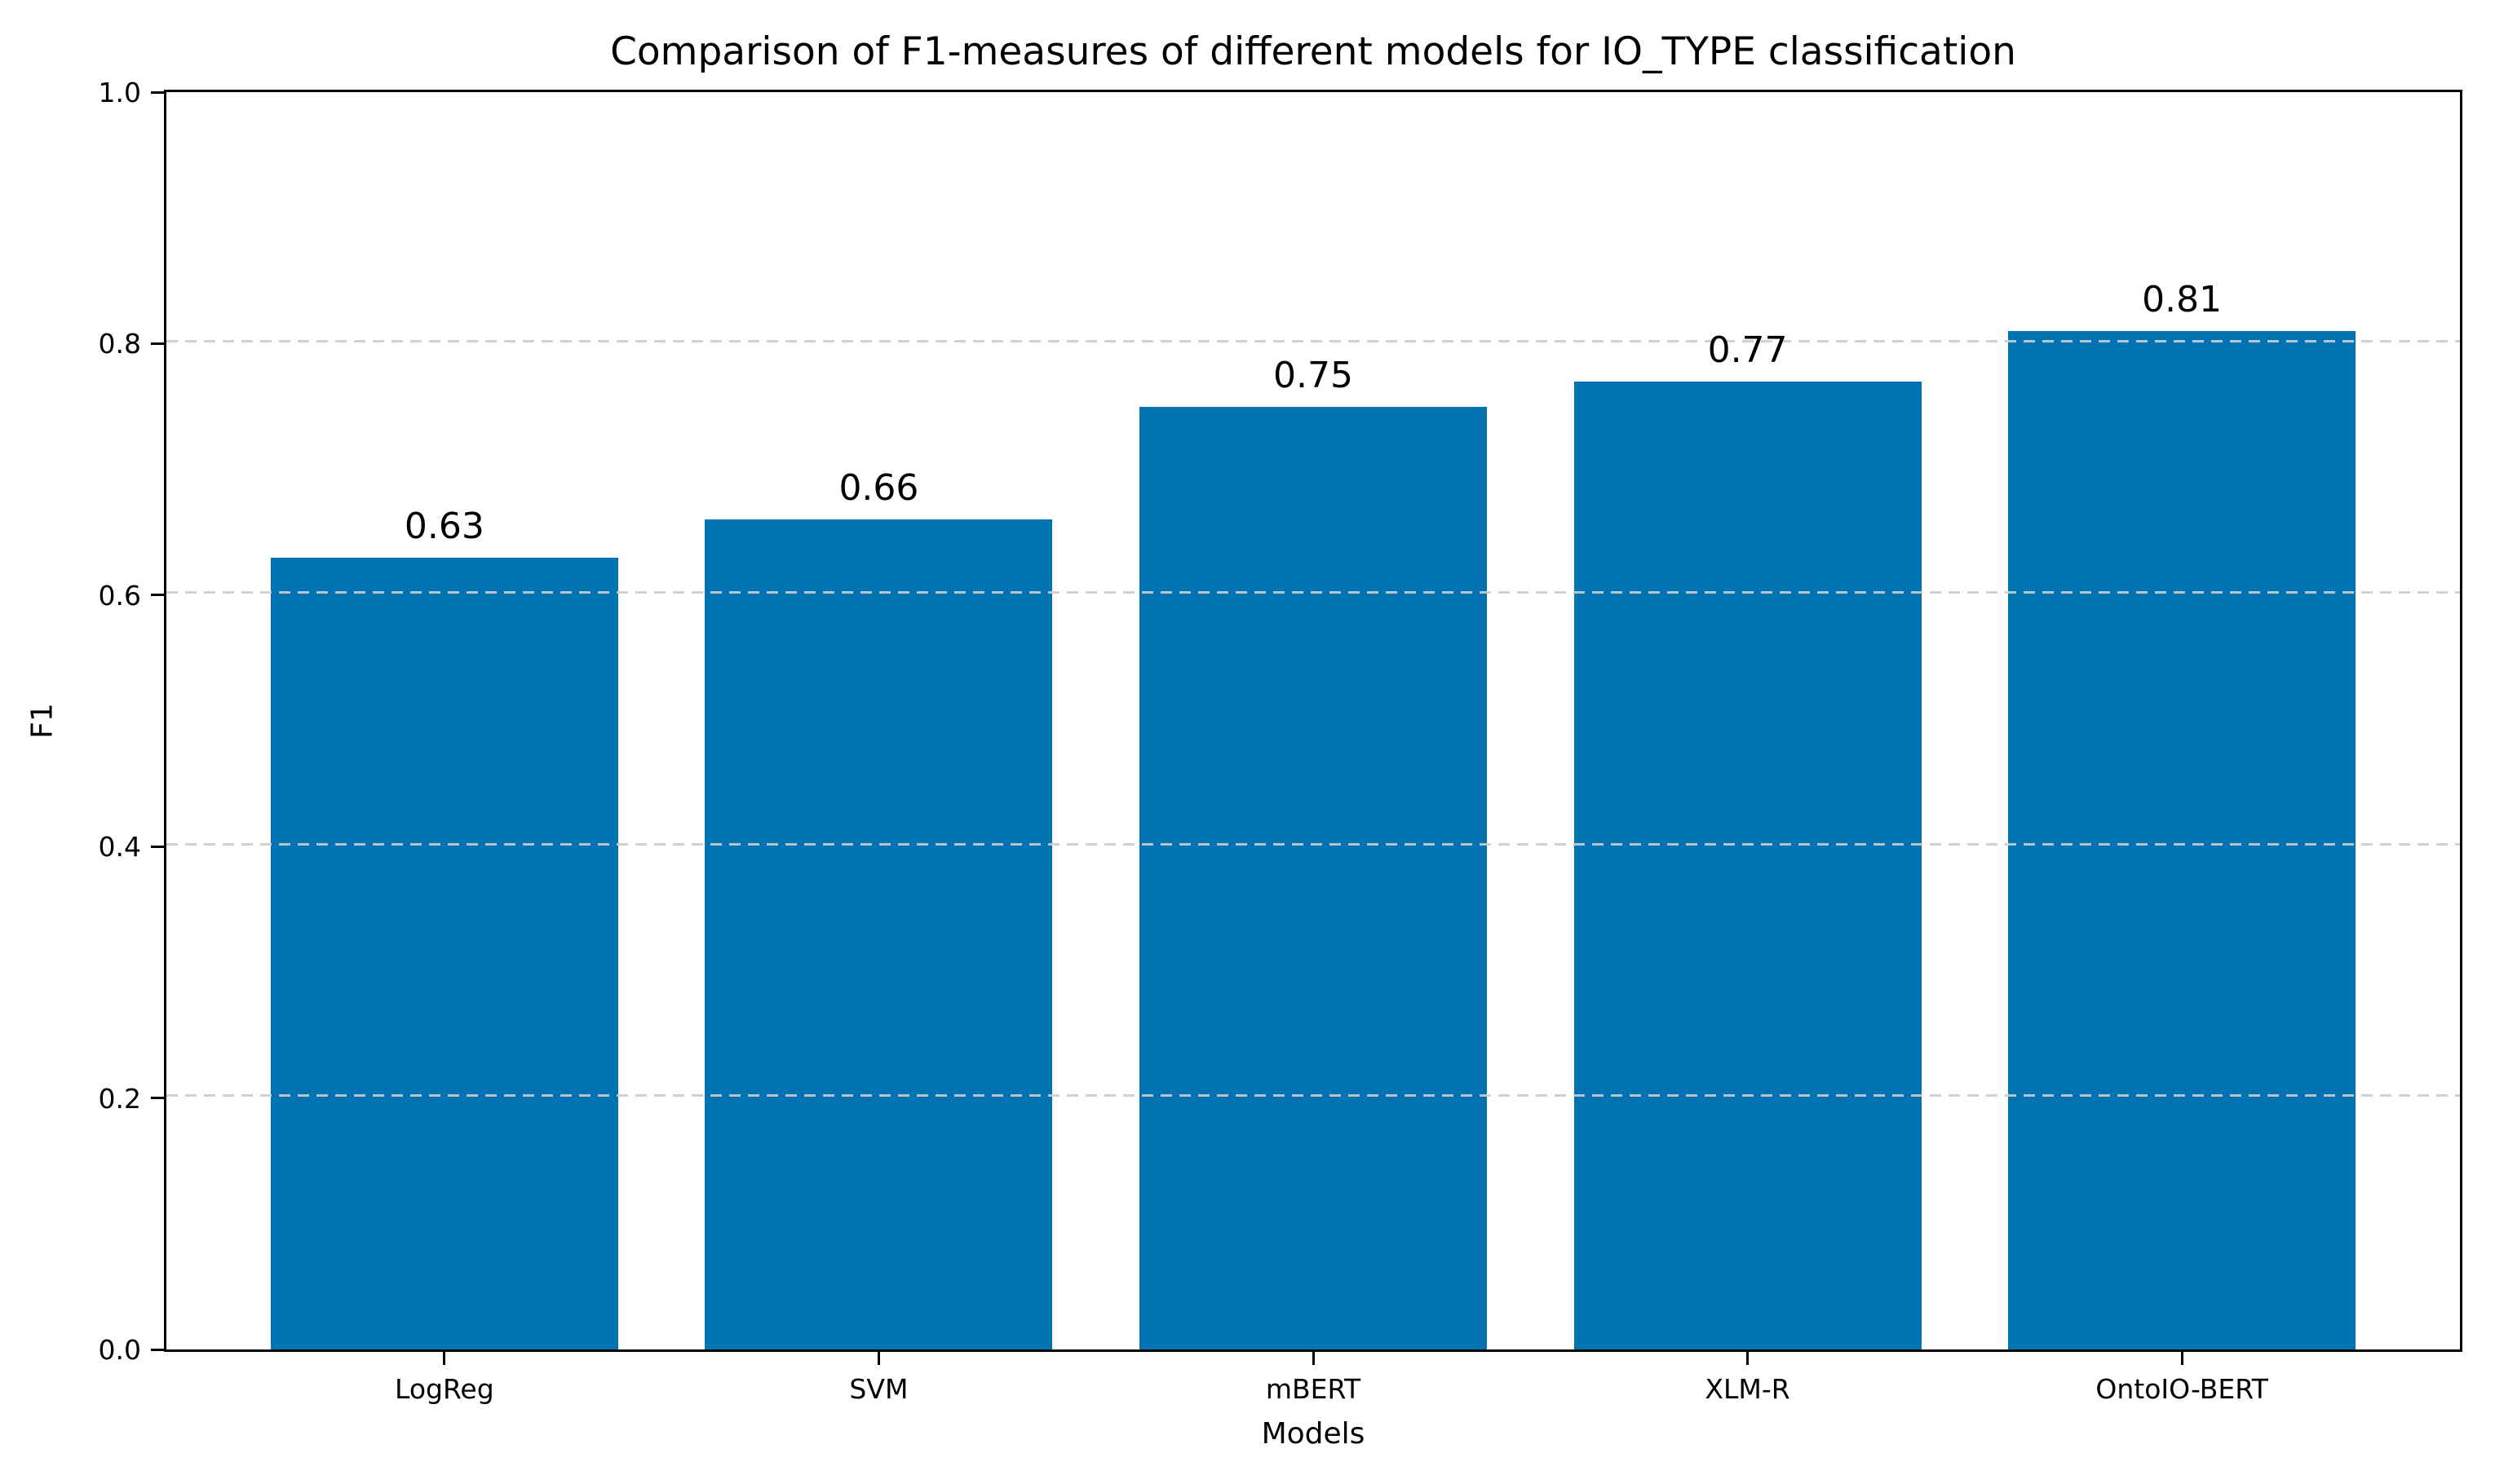 The height and width of the screenshot is (1484, 2495). What do you see at coordinates (444, 953) in the screenshot?
I see `bar-logreg` at bounding box center [444, 953].